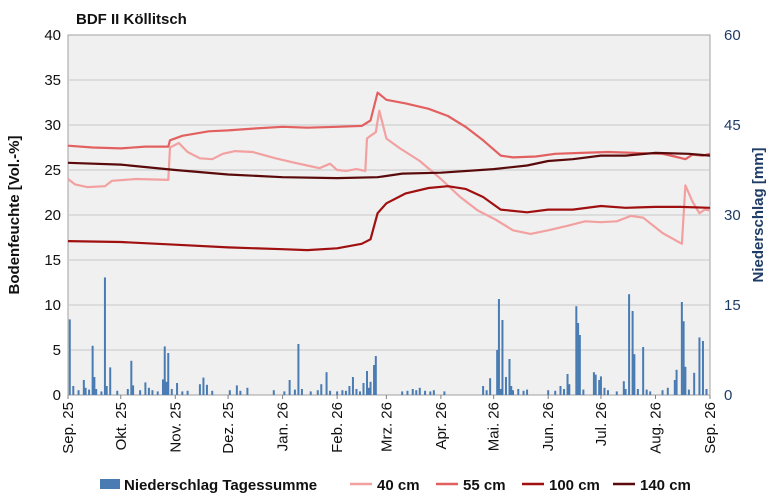 This screenshot has width=779, height=503. I want to click on x-tick-label: Mrz. 26, so click(386, 427).